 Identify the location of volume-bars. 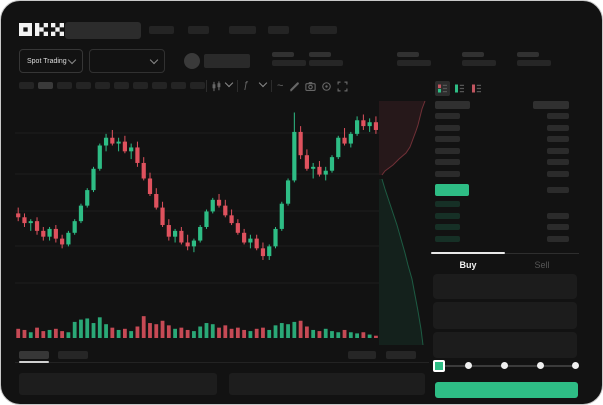
(197, 327).